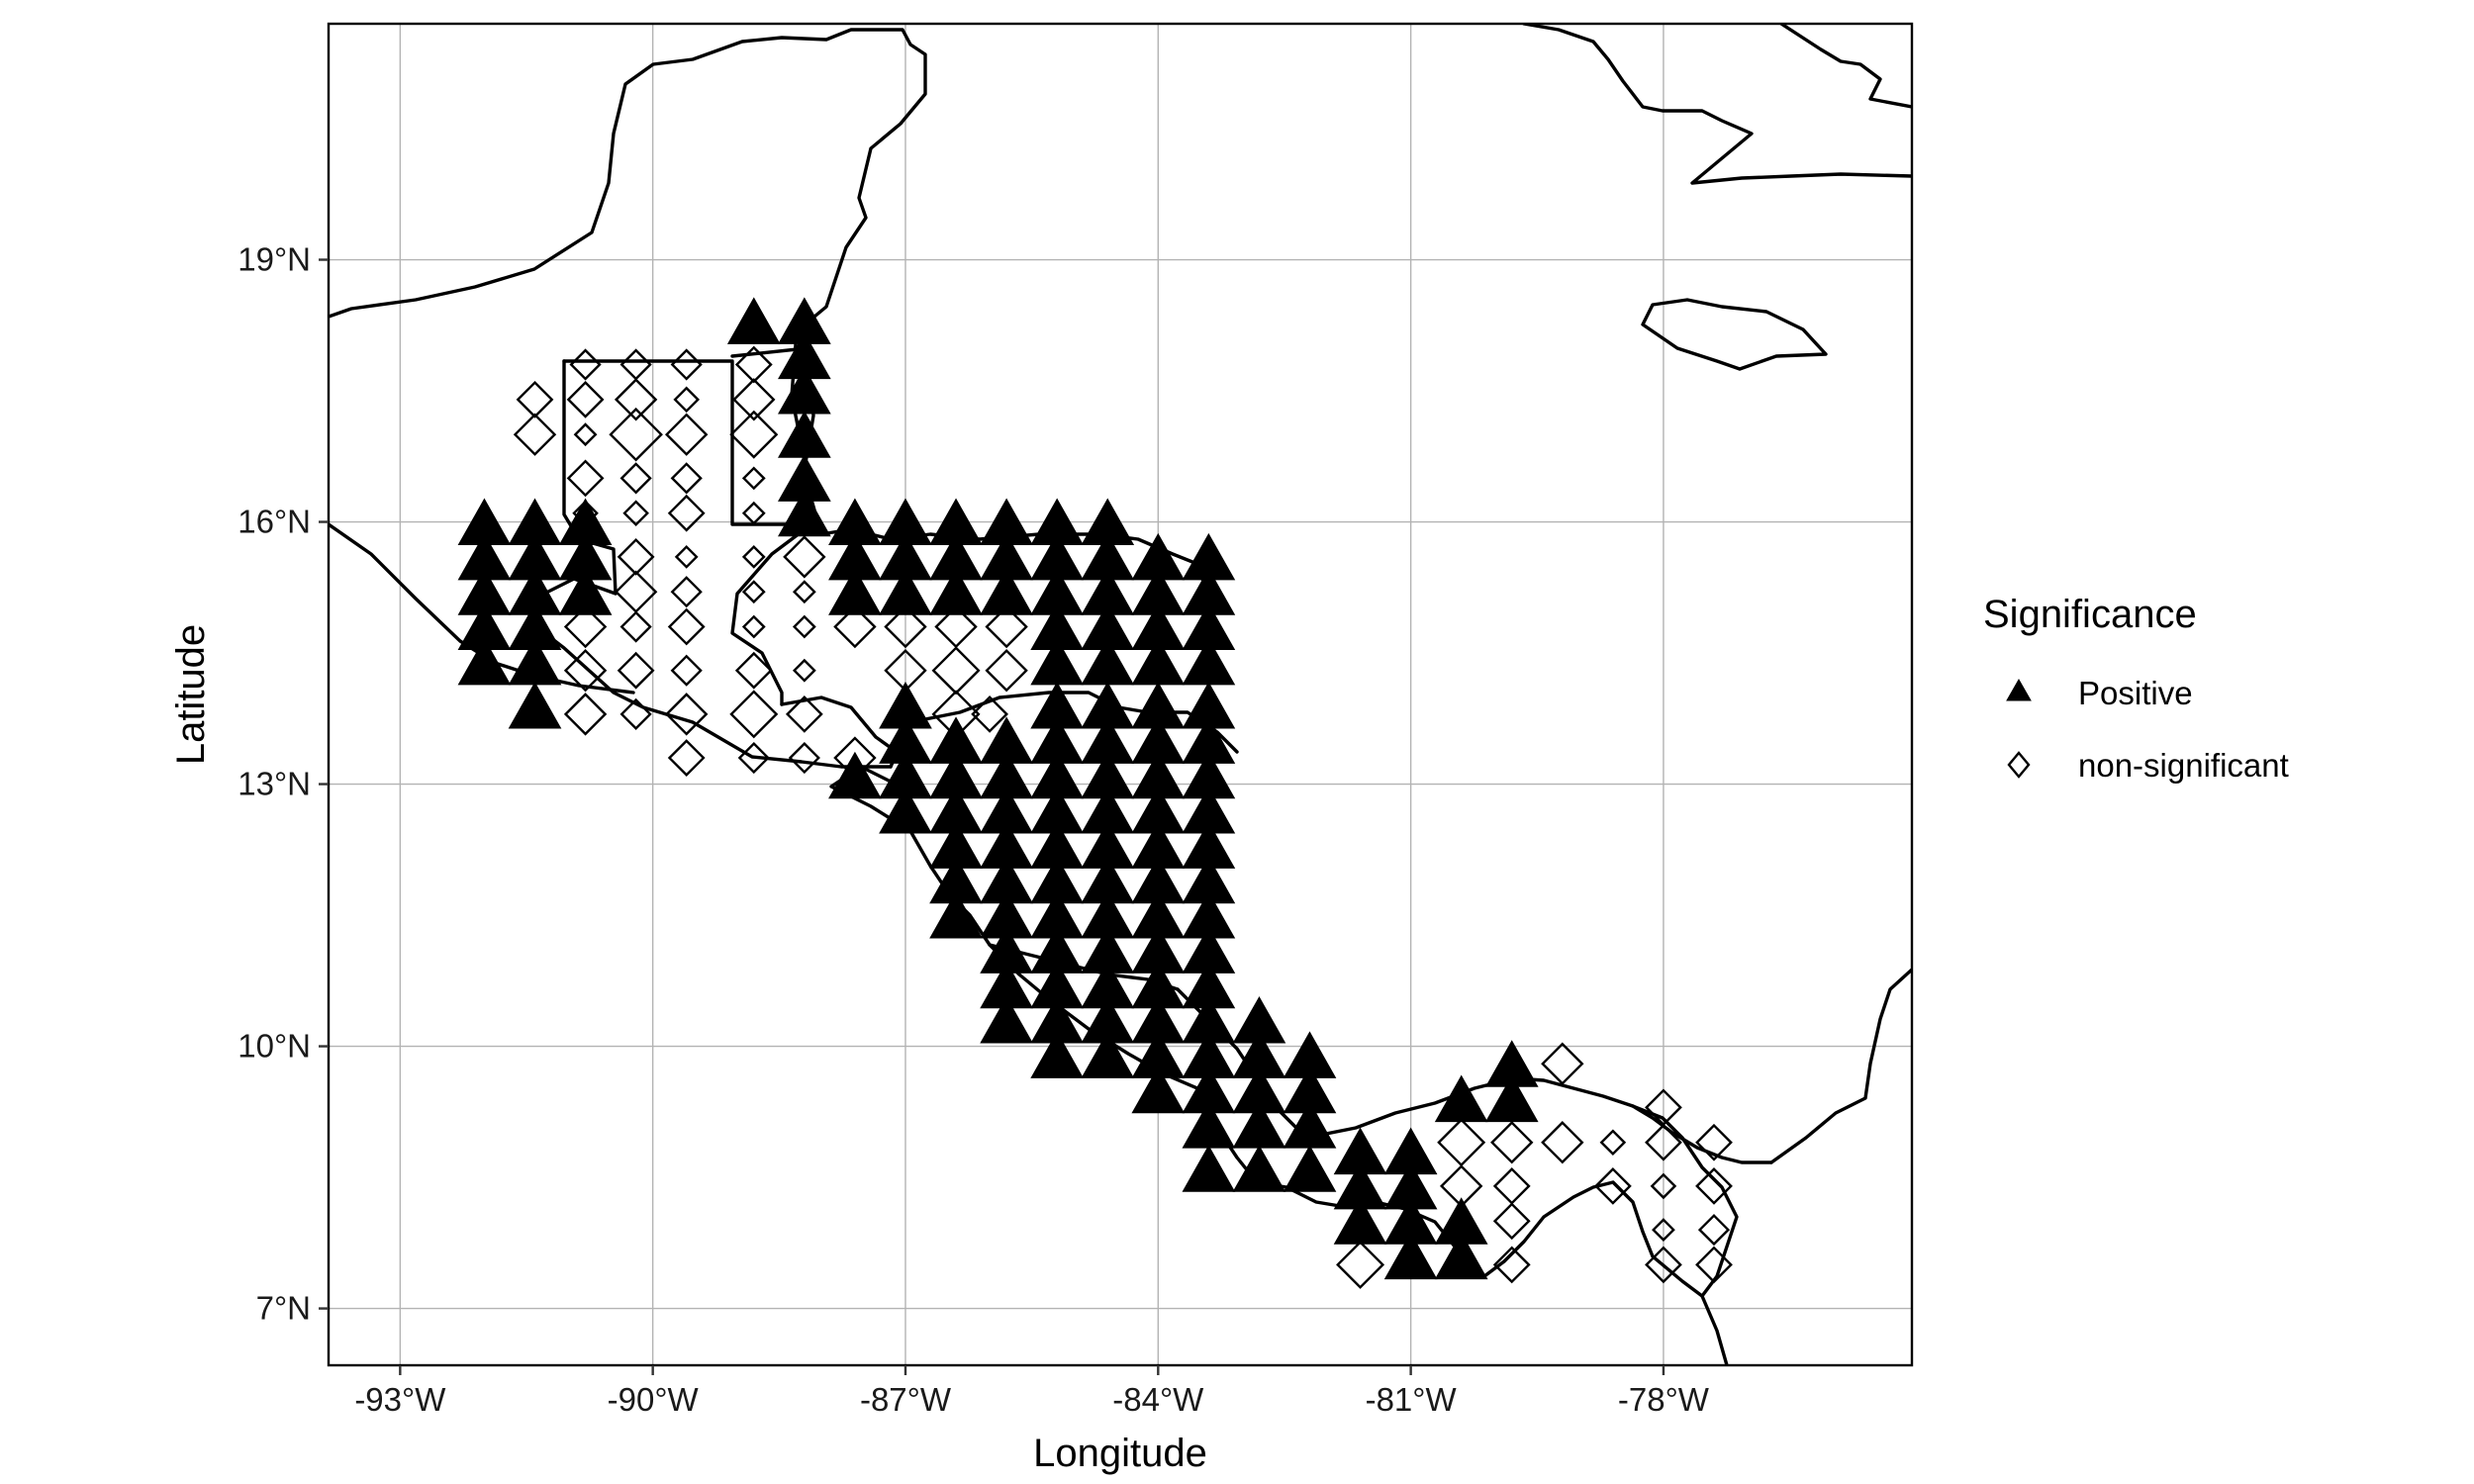 This screenshot has height=1484, width=2474. I want to click on legend-label-nonsignificant: non-significant, so click(2183, 765).